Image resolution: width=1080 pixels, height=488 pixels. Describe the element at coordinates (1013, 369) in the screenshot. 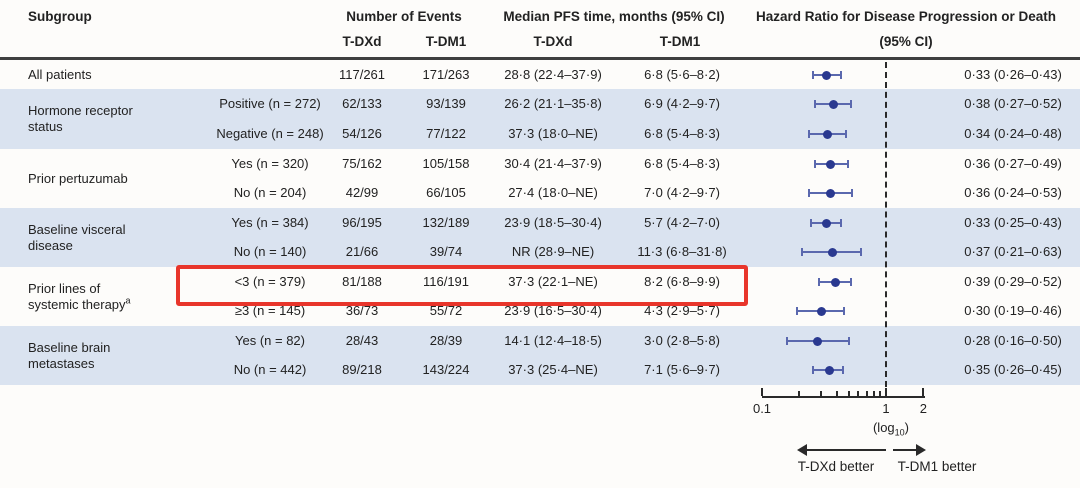

I see `hr-value: 0·35 (0·26–0·45)` at that location.